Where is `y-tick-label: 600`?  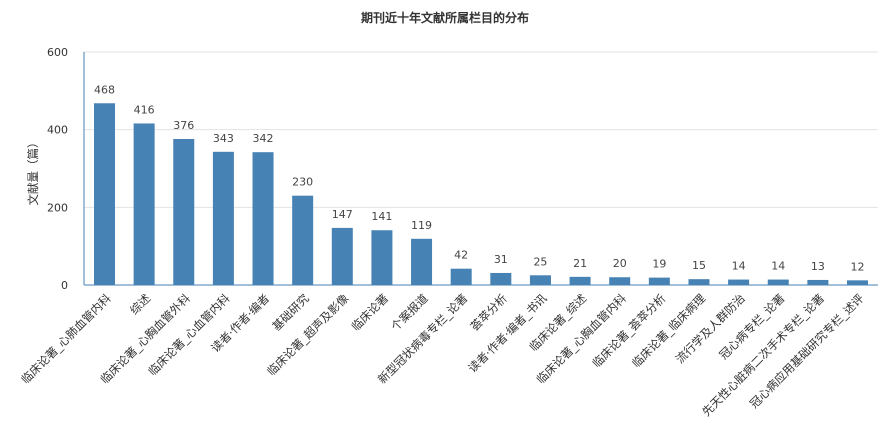 y-tick-label: 600 is located at coordinates (57, 52).